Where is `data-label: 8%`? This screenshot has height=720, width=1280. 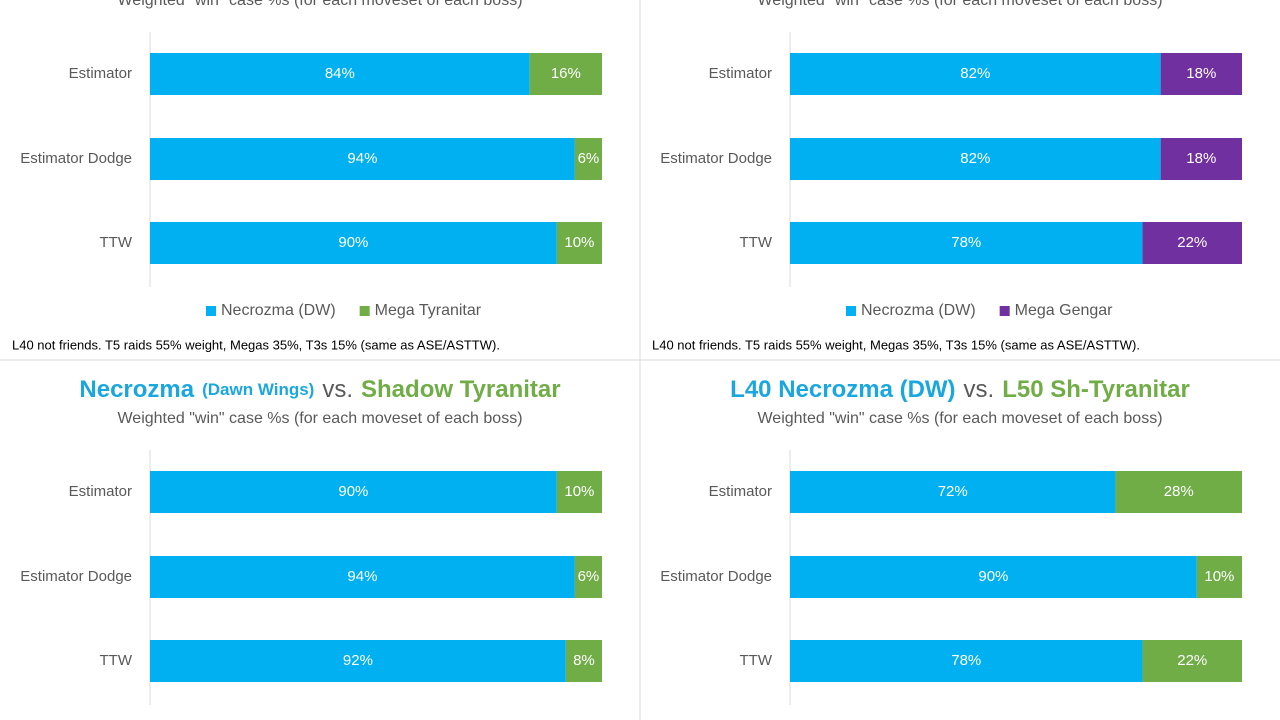 data-label: 8% is located at coordinates (584, 660).